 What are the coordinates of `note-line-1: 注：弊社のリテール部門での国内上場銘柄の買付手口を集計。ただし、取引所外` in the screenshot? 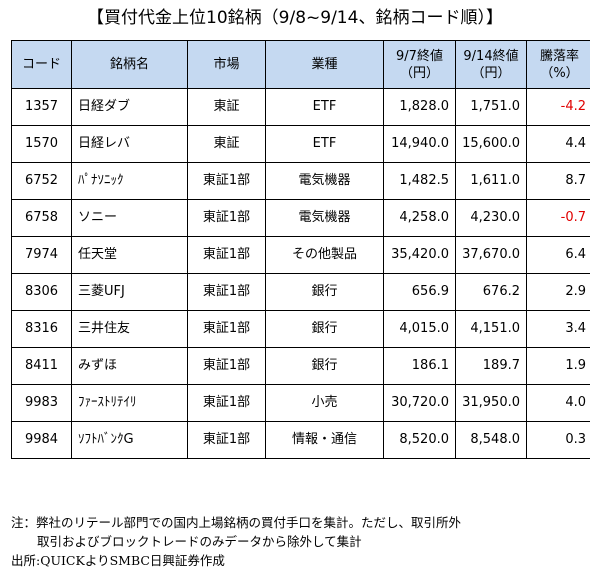 It's located at (236, 522).